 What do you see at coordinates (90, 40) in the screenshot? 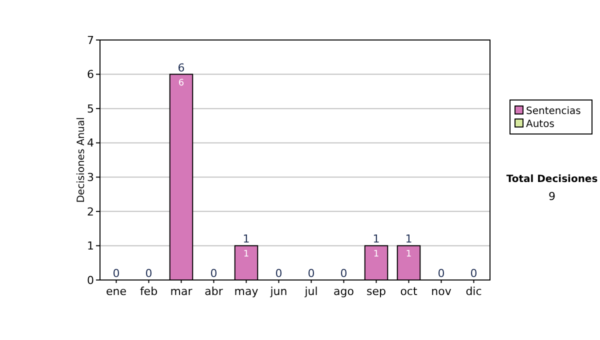
I see `y-tick-label: 7` at bounding box center [90, 40].